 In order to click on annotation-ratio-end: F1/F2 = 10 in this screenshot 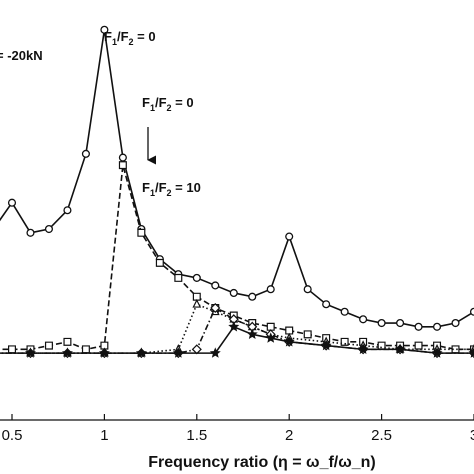, I will do `click(171, 189)`.